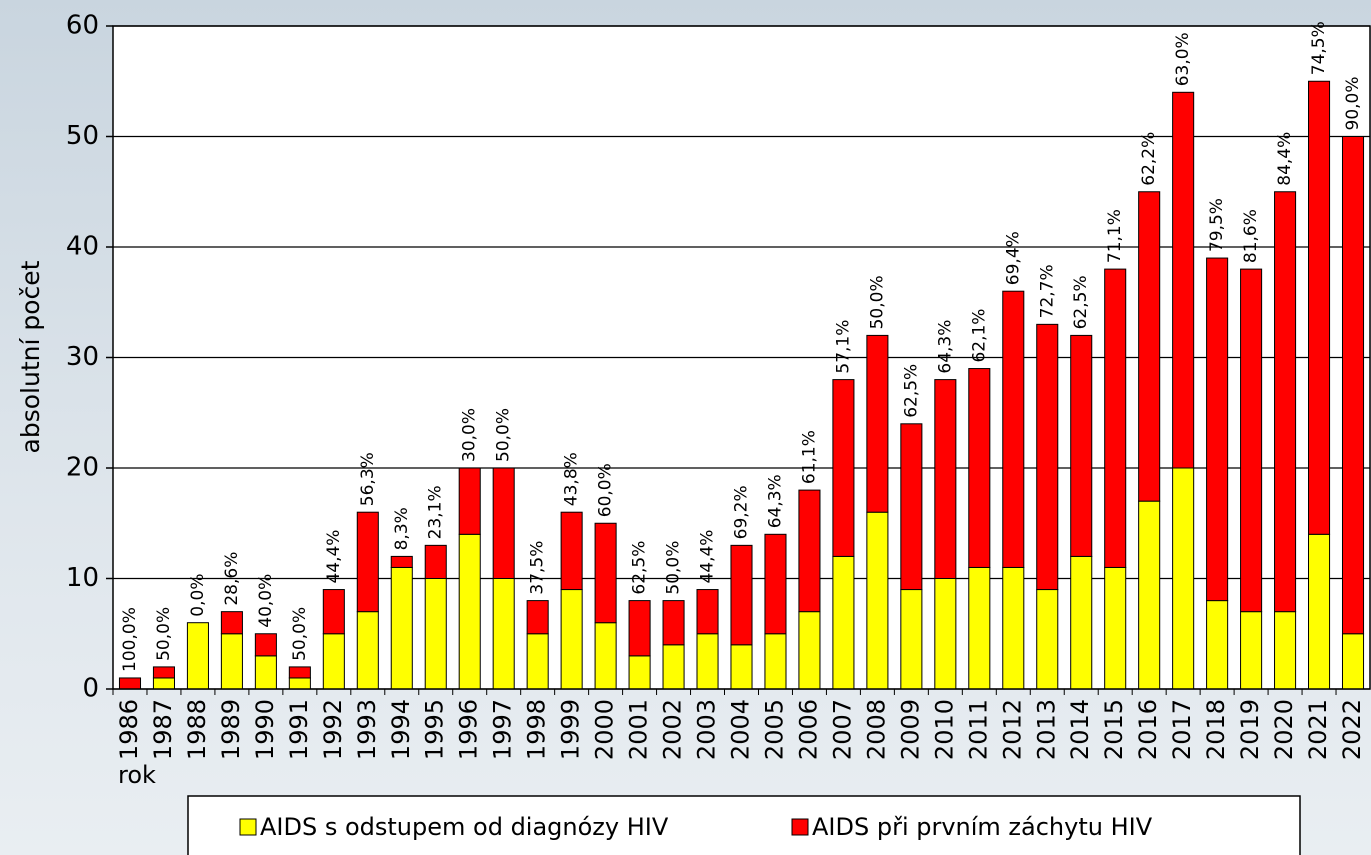  What do you see at coordinates (978, 729) in the screenshot?
I see `x-tick-label: 2011` at bounding box center [978, 729].